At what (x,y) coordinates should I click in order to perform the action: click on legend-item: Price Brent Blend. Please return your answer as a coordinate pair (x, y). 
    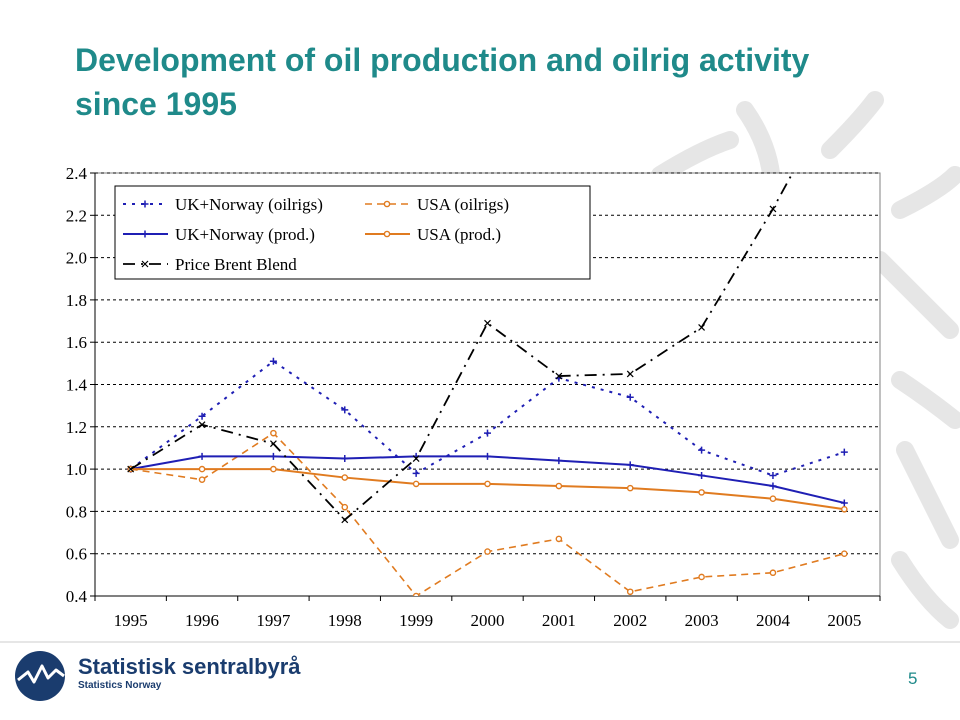
    Looking at the image, I should click on (210, 264).